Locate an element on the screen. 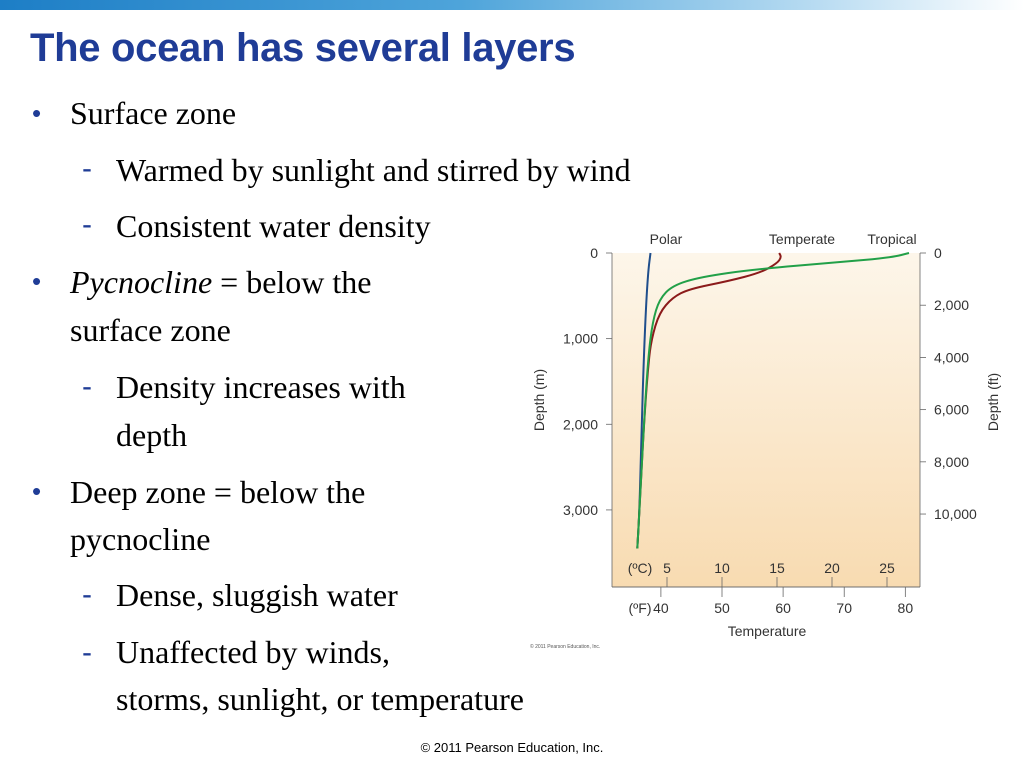 The width and height of the screenshot is (1024, 768). x-tick-label-c: 25 is located at coordinates (887, 568).